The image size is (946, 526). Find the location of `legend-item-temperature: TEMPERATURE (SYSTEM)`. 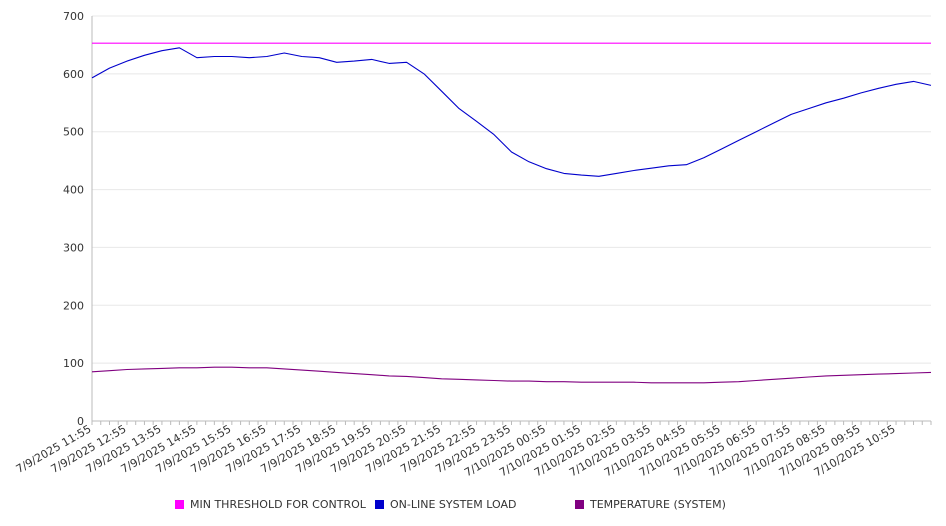

legend-item-temperature: TEMPERATURE (SYSTEM) is located at coordinates (650, 504).